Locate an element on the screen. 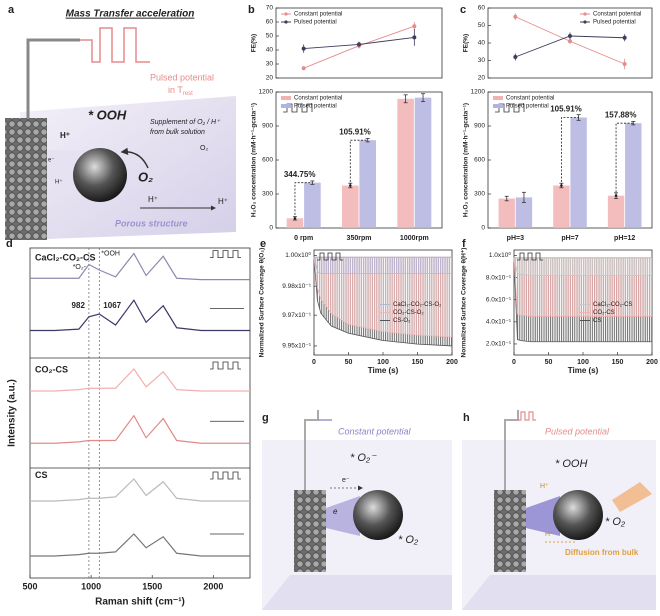 The image size is (660, 616). peak-label: 1067 is located at coordinates (112, 305).